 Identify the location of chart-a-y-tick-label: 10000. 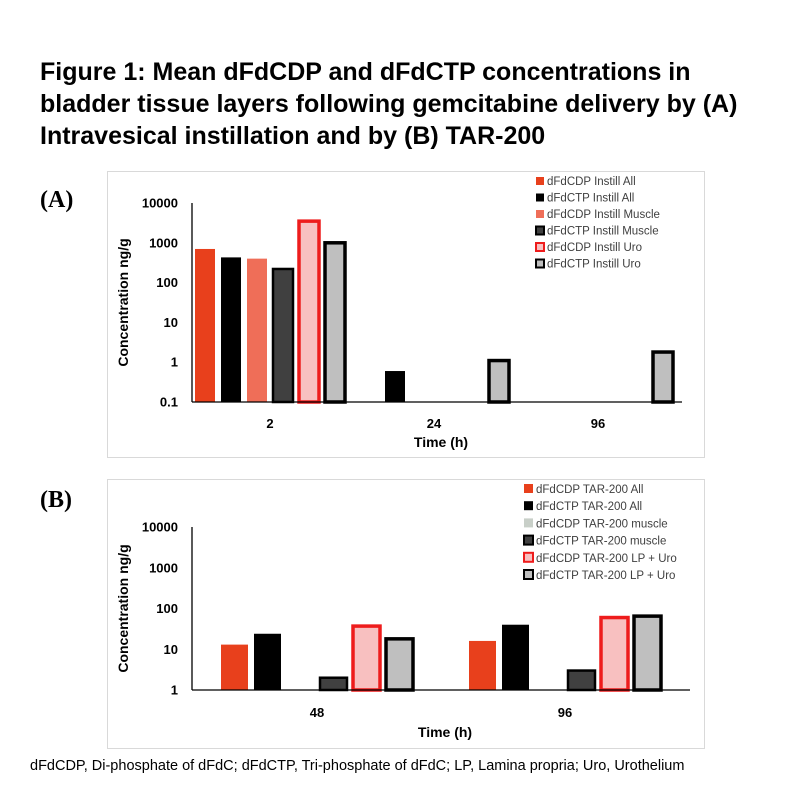
(160, 203).